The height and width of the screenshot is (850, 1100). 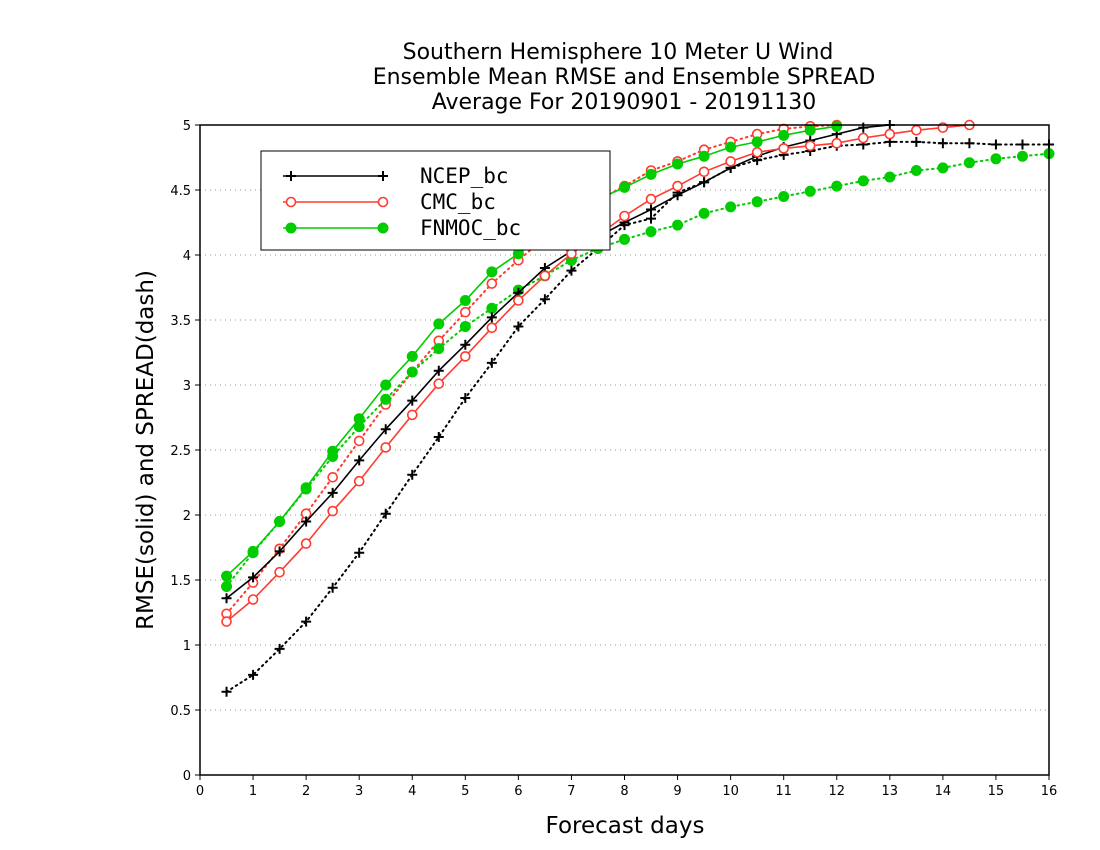 What do you see at coordinates (677, 791) in the screenshot?
I see `x-tick-label: 9` at bounding box center [677, 791].